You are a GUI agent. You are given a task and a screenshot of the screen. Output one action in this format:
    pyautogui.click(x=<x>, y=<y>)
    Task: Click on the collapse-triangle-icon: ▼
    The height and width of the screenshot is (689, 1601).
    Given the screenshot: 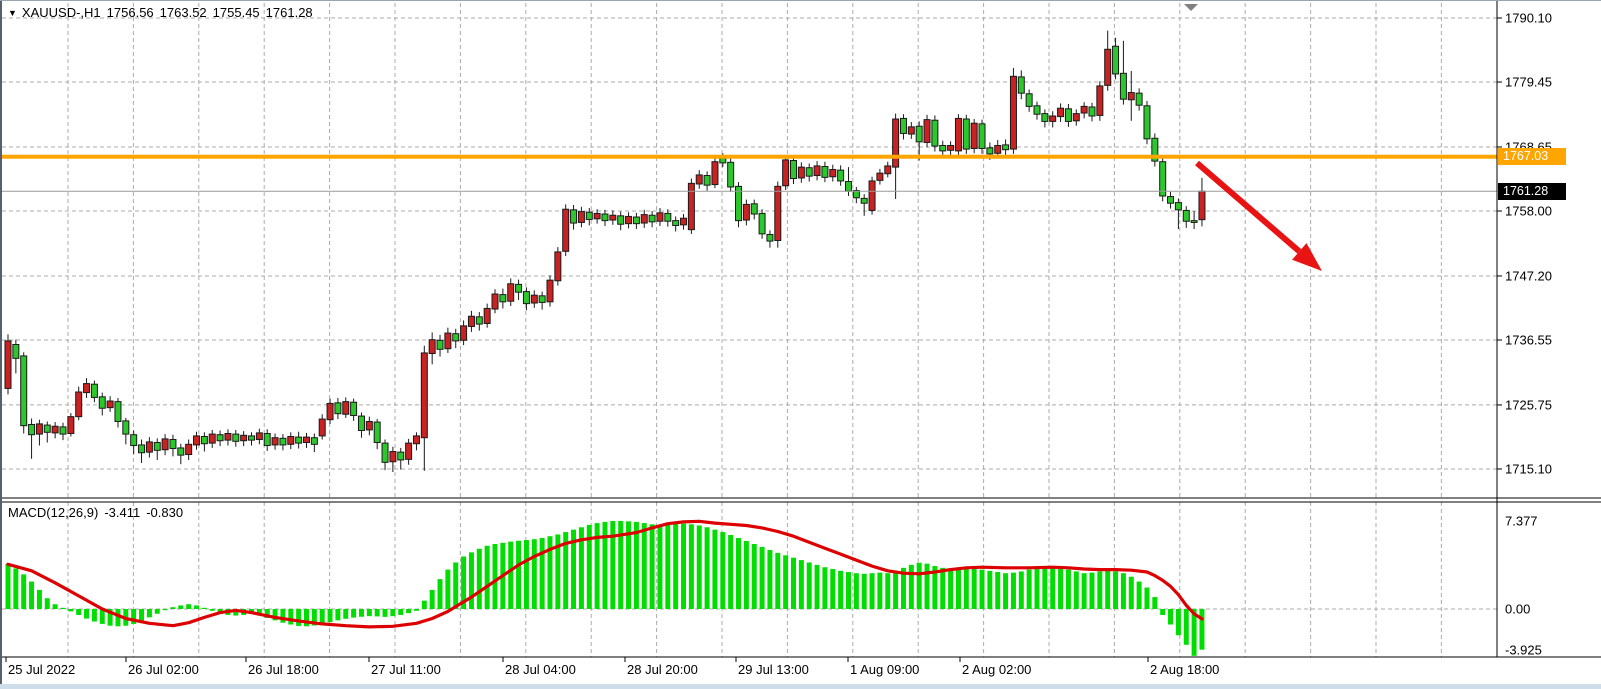 What is the action you would take?
    pyautogui.click(x=12, y=13)
    